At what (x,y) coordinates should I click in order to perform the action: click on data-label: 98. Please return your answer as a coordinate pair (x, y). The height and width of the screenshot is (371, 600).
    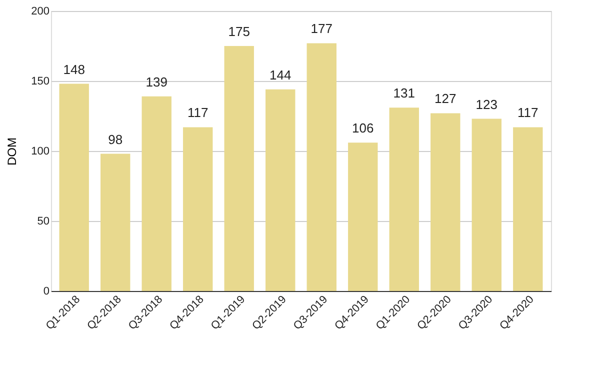
    Looking at the image, I should click on (115, 139).